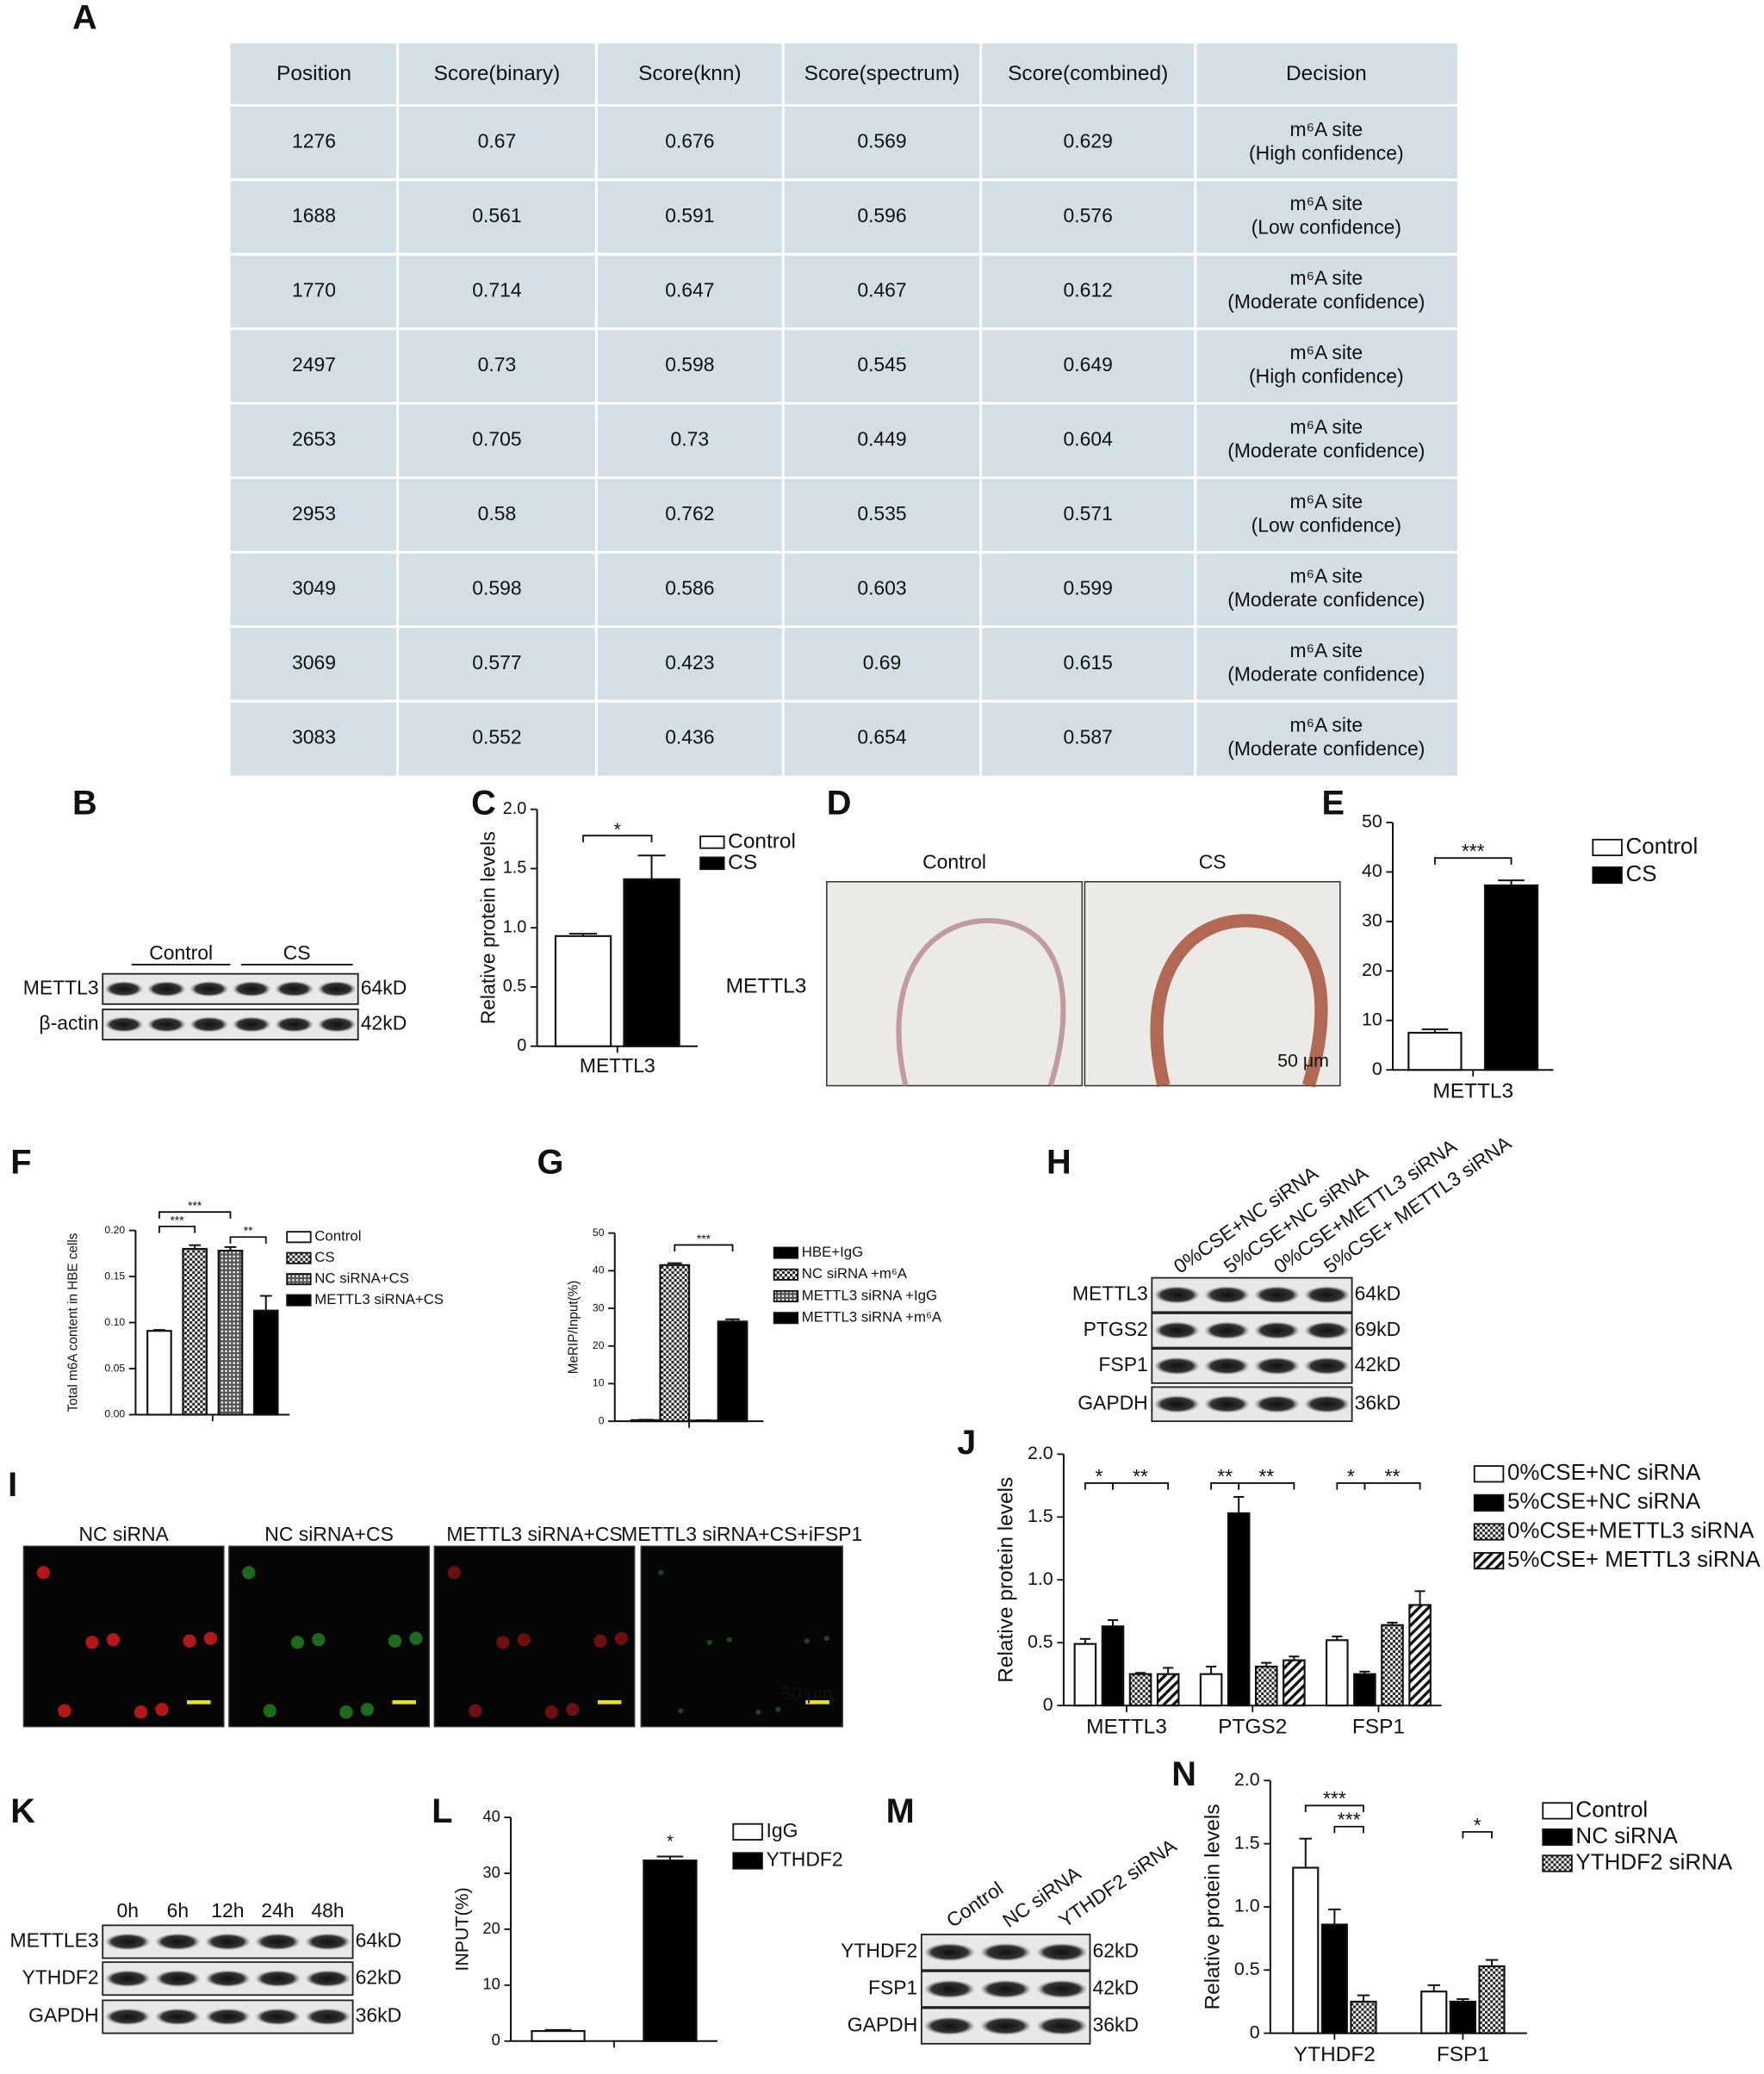  I want to click on table-cell: 0.58, so click(497, 513).